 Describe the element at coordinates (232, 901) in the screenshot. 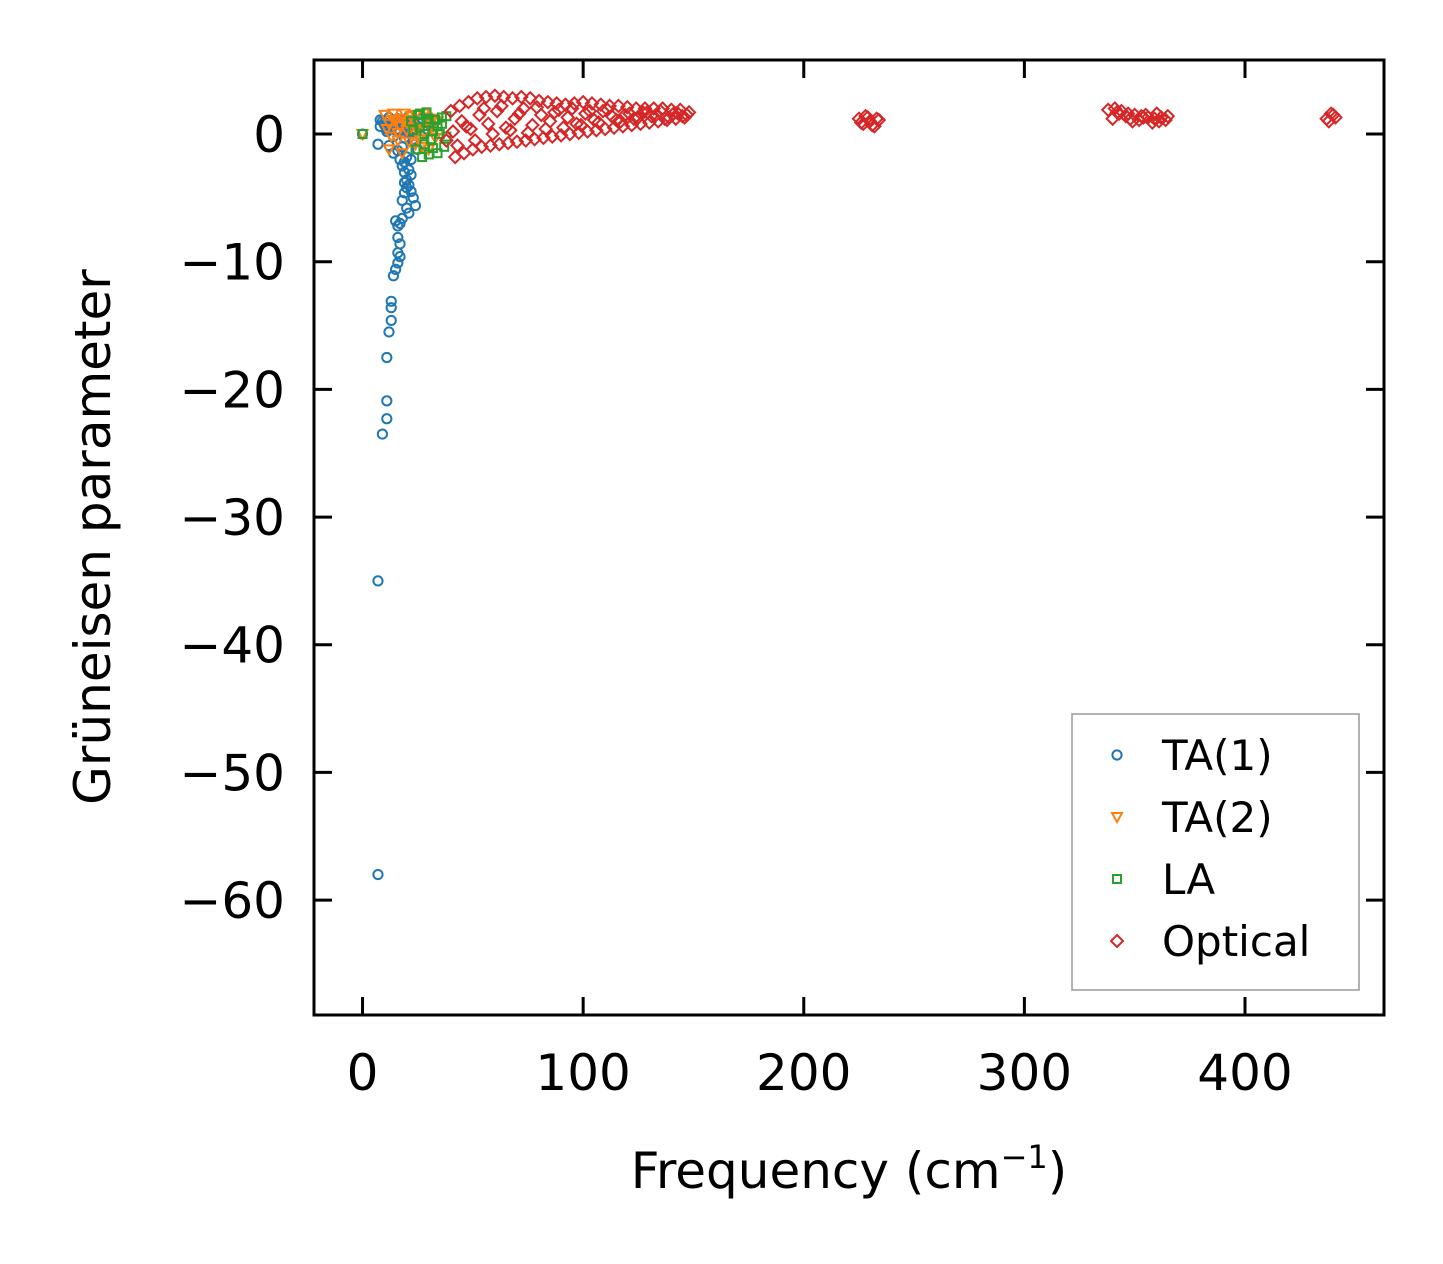

I see `y-tick-label: −60` at that location.